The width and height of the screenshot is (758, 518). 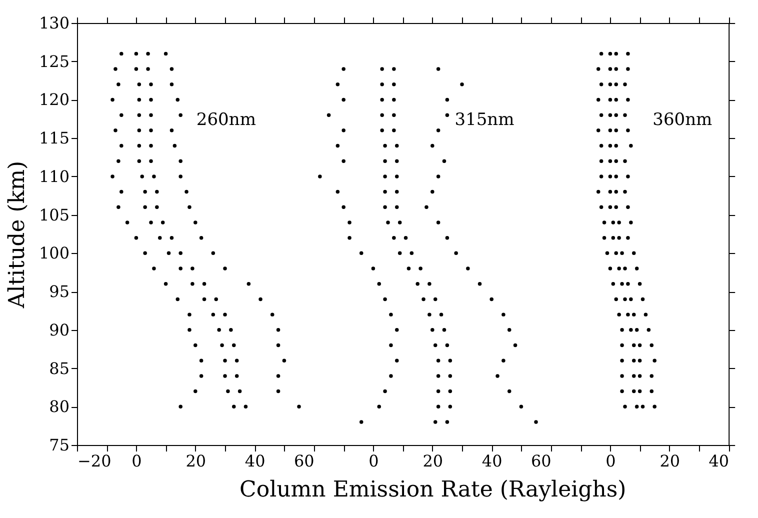 What do you see at coordinates (95, 461) in the screenshot?
I see `x-tick-label: −20` at bounding box center [95, 461].